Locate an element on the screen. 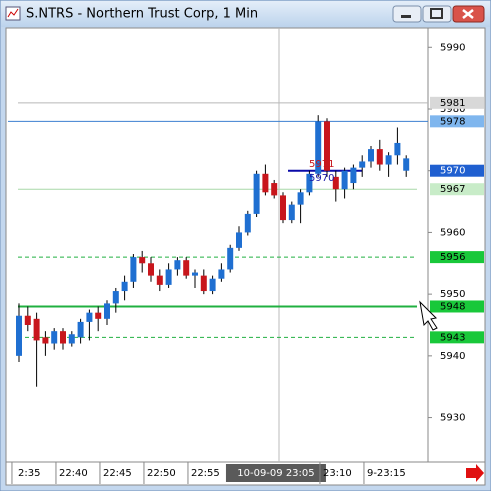  level-label: 5981 is located at coordinates (452, 103).